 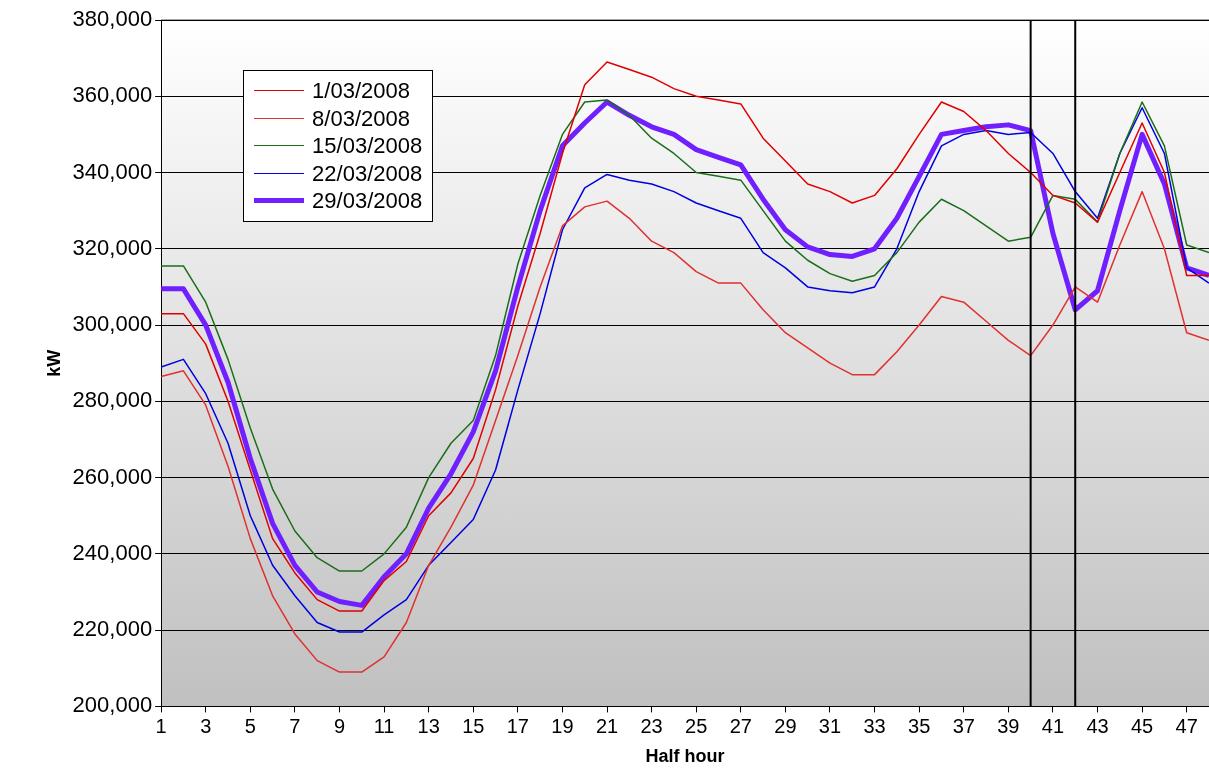 What do you see at coordinates (367, 201) in the screenshot?
I see `legend-label: 29/03/2008` at bounding box center [367, 201].